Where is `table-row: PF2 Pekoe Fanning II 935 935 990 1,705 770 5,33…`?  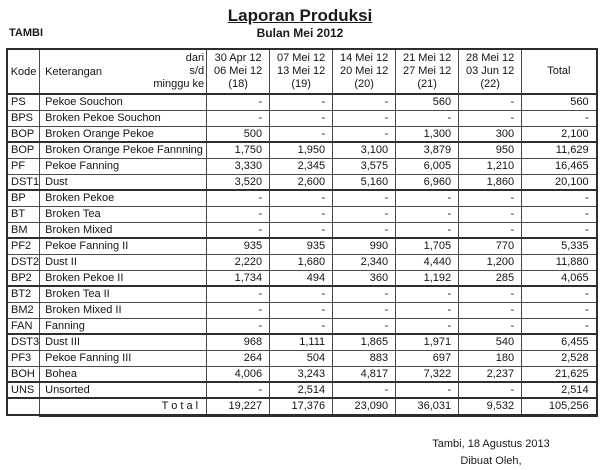 table-row: PF2 Pekoe Fanning II 935 935 990 1,705 770 5,33… is located at coordinates (302, 246).